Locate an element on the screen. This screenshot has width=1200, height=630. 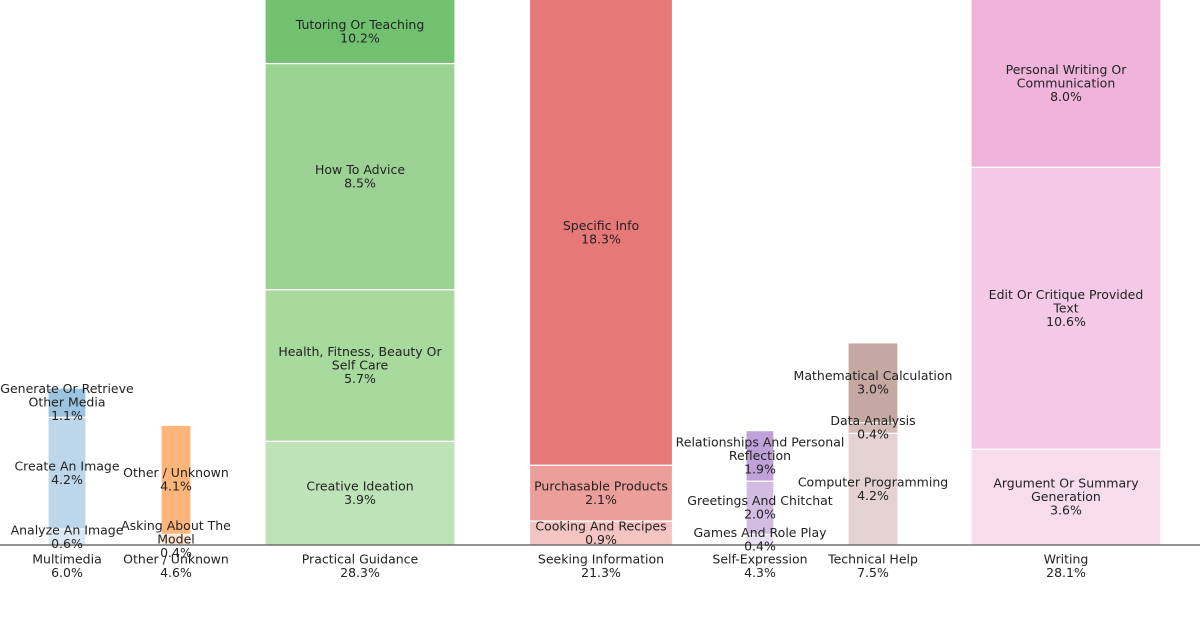
segment-label-how-to-advice: How To Advice 8.5% is located at coordinates (360, 176).